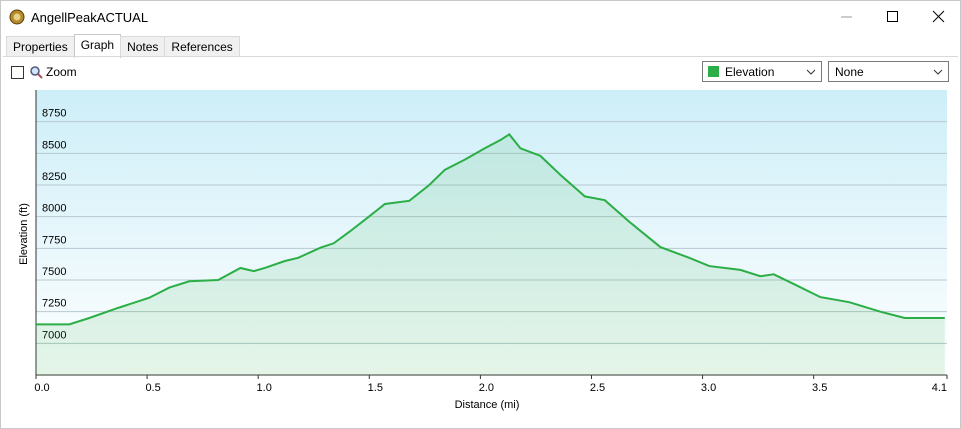 This screenshot has width=961, height=429. Describe the element at coordinates (819, 388) in the screenshot. I see `x-tick-label: 3.5` at that location.